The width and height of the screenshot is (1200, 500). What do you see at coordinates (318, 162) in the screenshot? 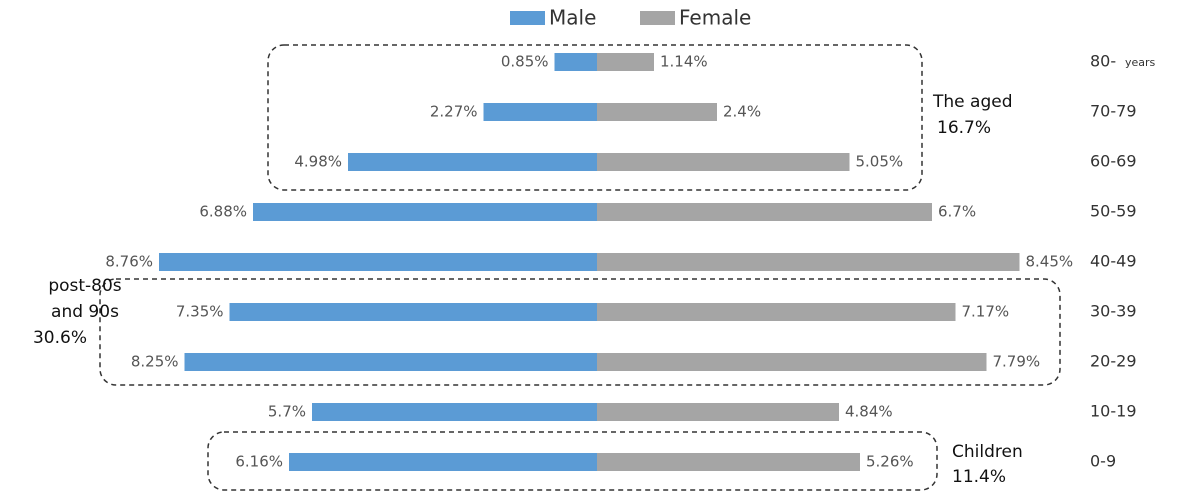
I see `value-label: 4.98%` at bounding box center [318, 162].